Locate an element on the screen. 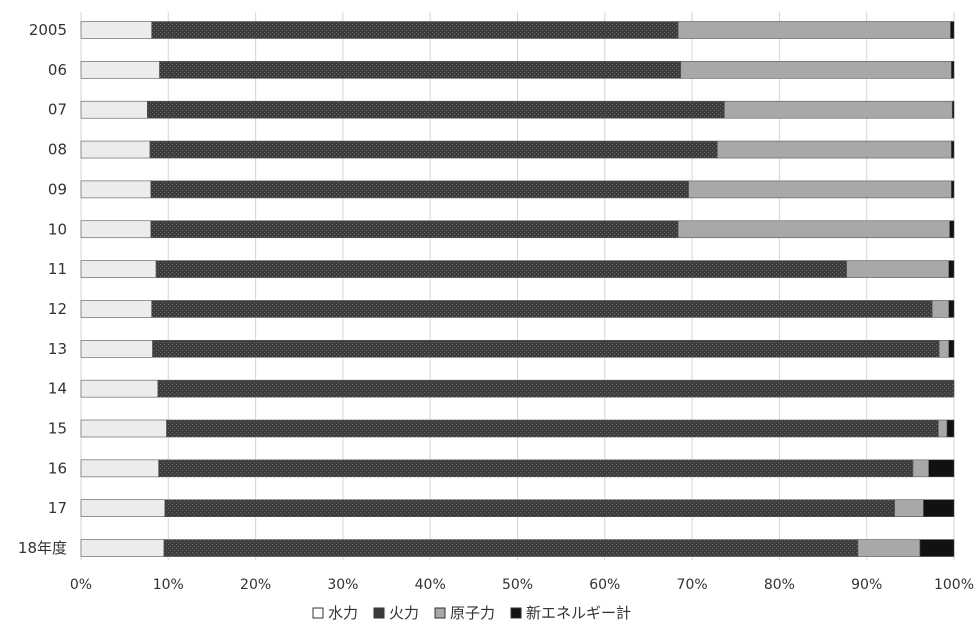 The width and height of the screenshot is (976, 627). category-label: 07 is located at coordinates (57, 110).